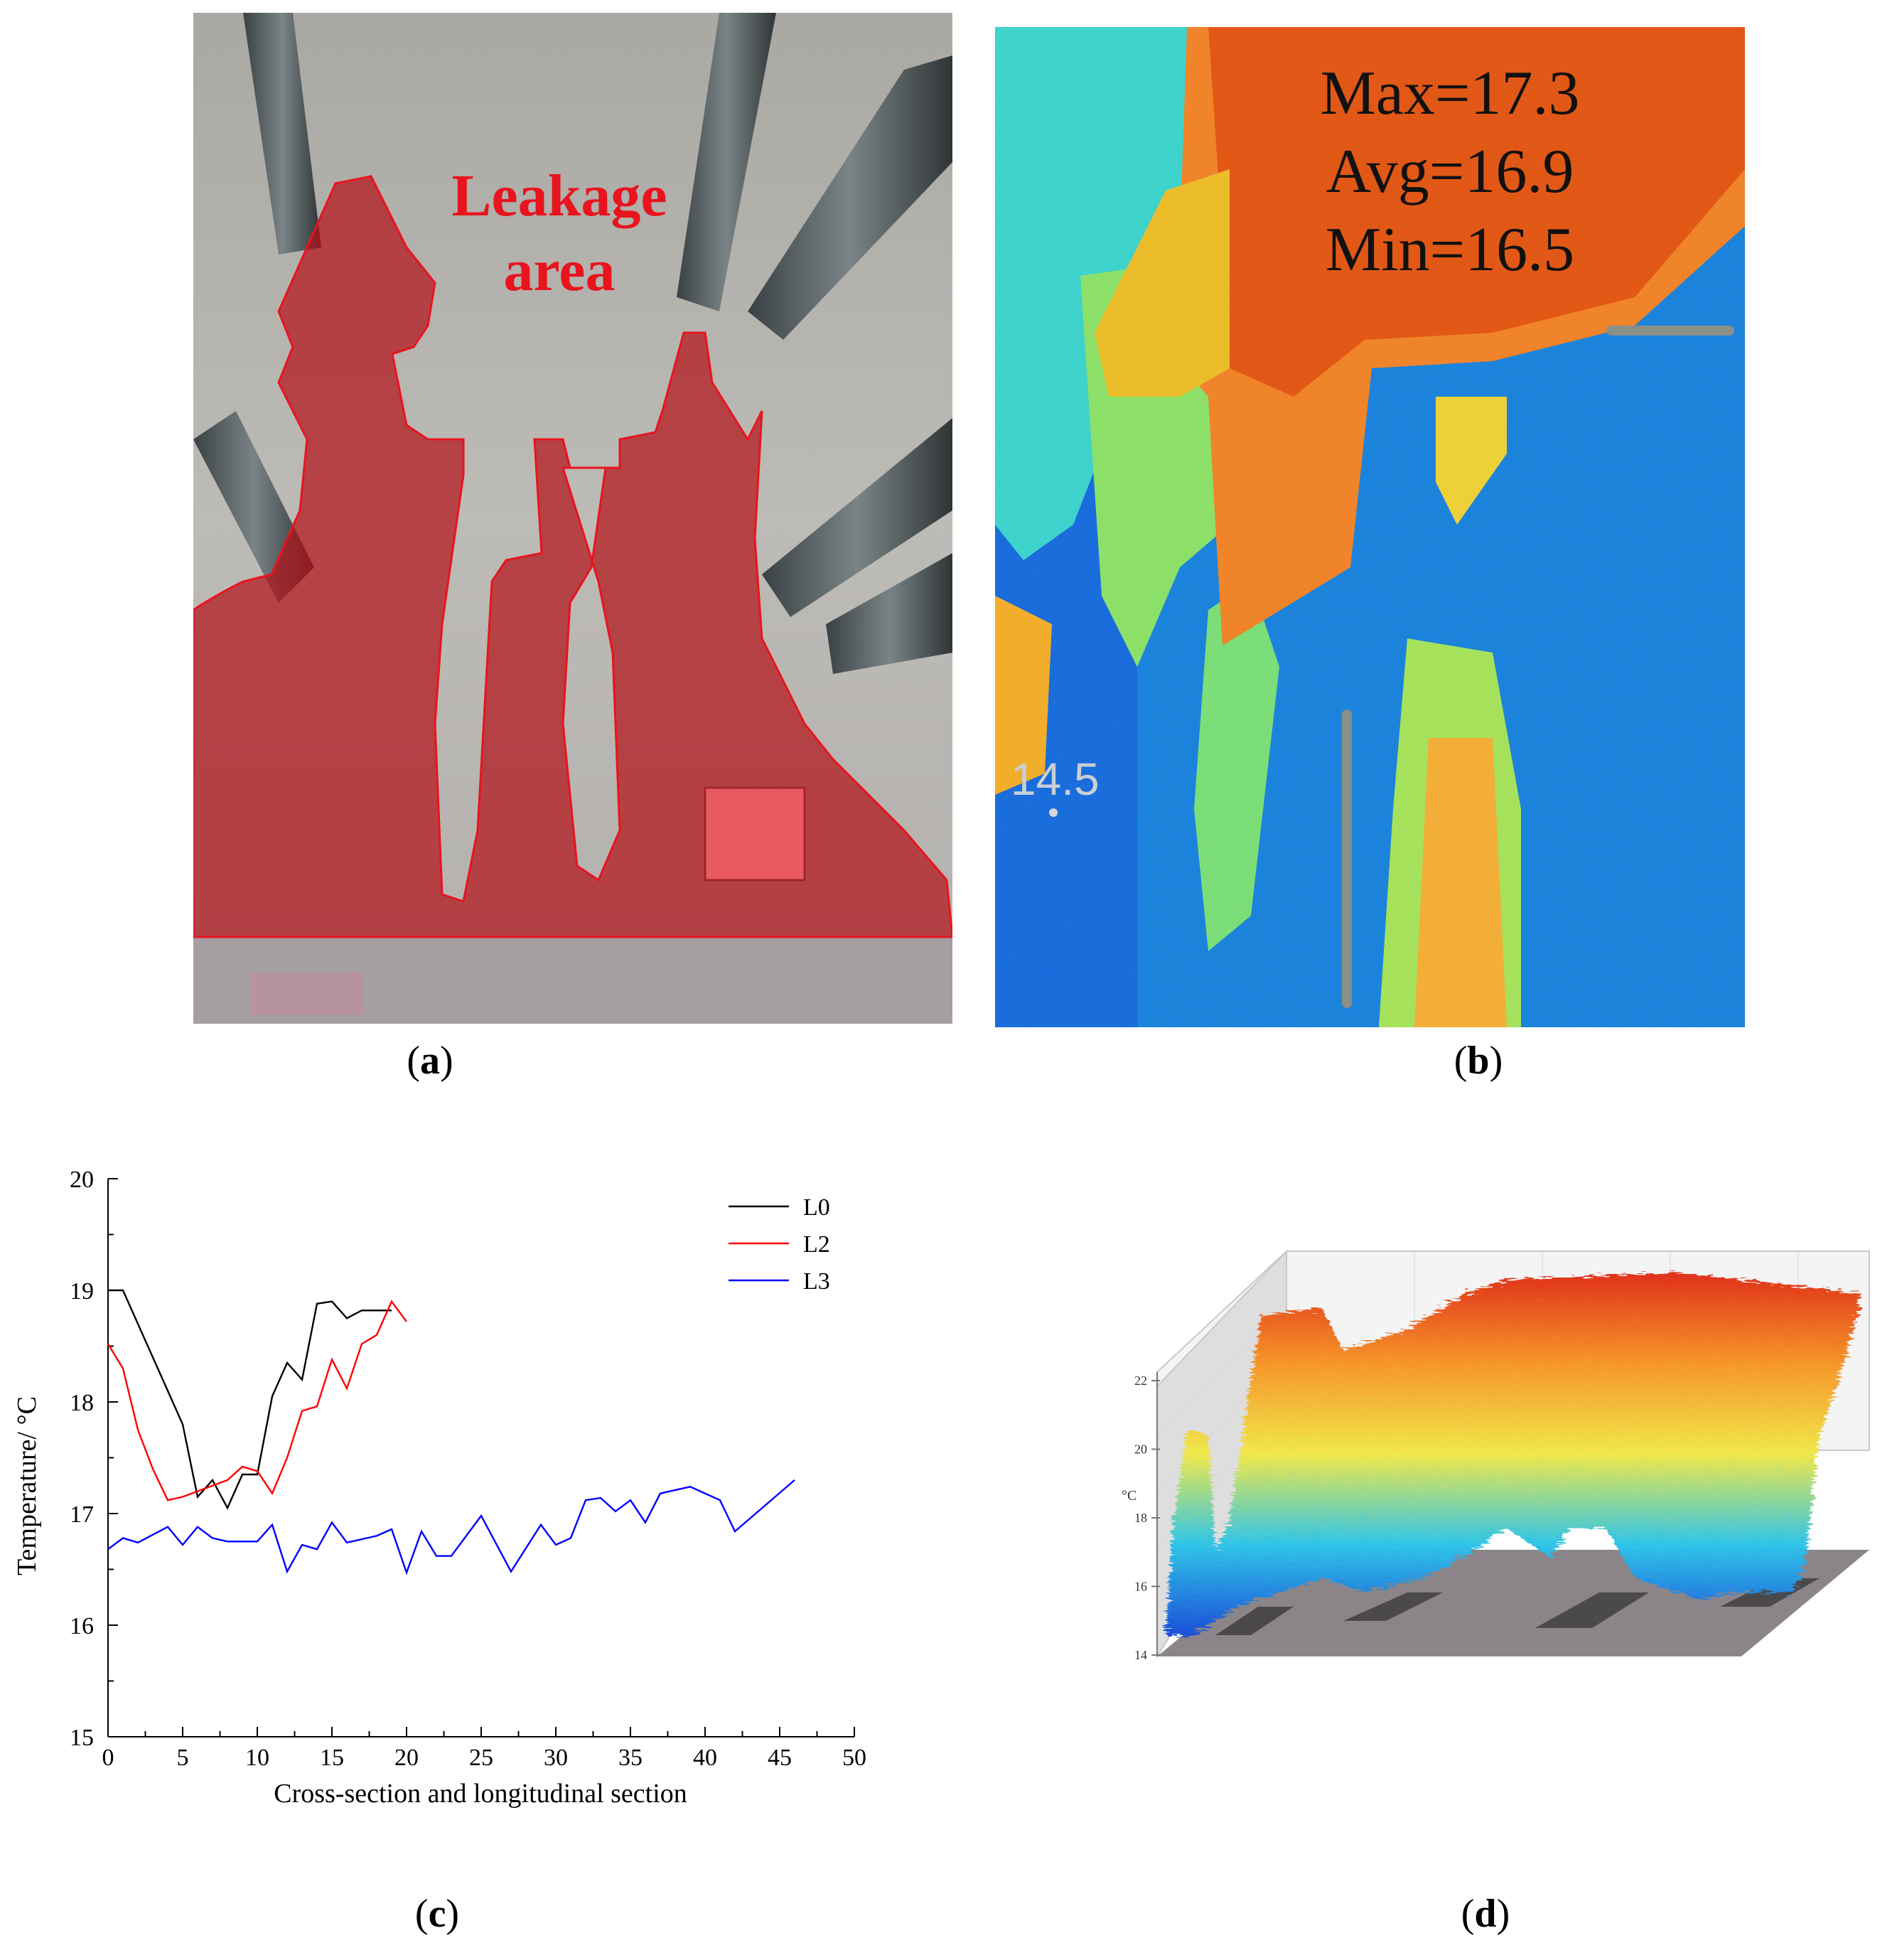  What do you see at coordinates (779, 1244) in the screenshot?
I see `chart-legend: L0 L2 L3` at bounding box center [779, 1244].